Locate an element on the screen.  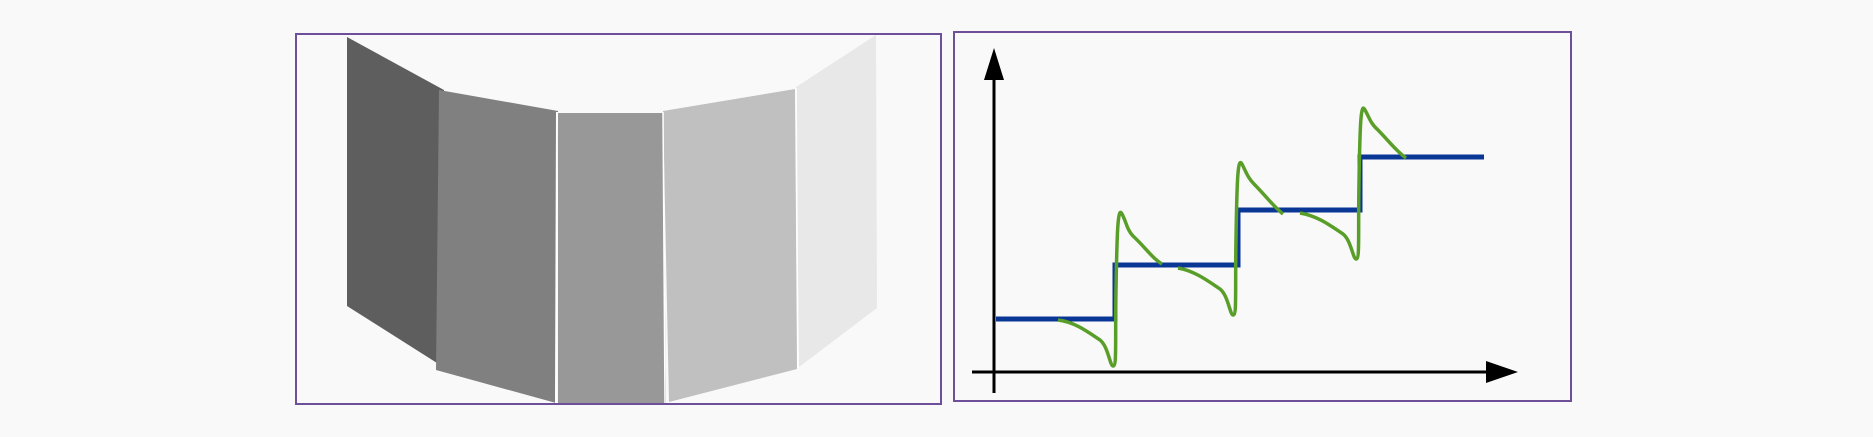
y-axis-arrowhead is located at coordinates (994, 64).